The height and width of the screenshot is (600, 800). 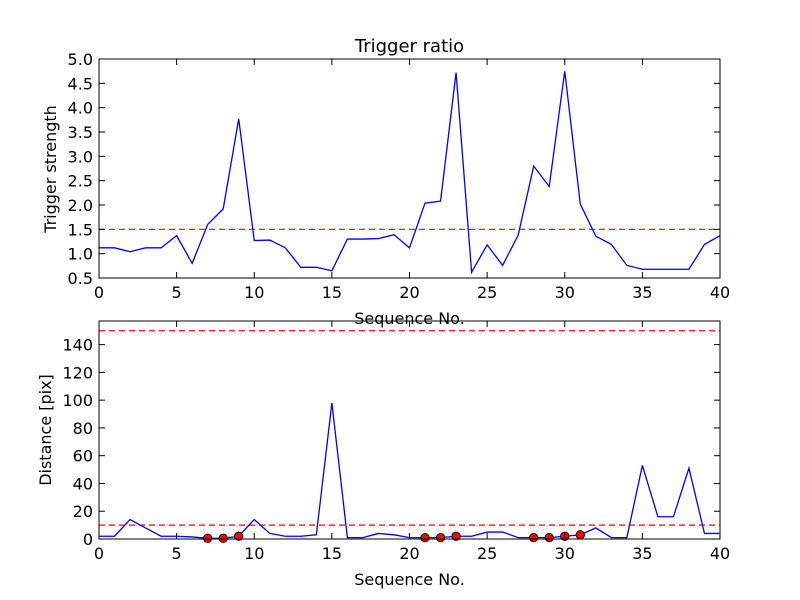 I want to click on trigger-y-tick-label: 3.0, so click(x=80, y=156).